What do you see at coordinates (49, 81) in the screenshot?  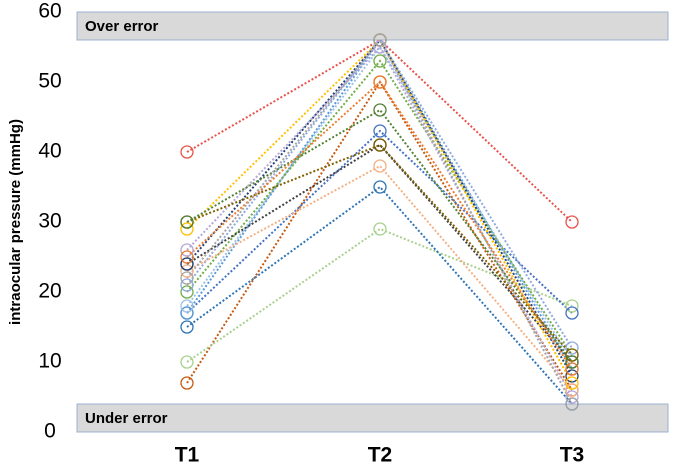 I see `y-tick-label: 50` at bounding box center [49, 81].